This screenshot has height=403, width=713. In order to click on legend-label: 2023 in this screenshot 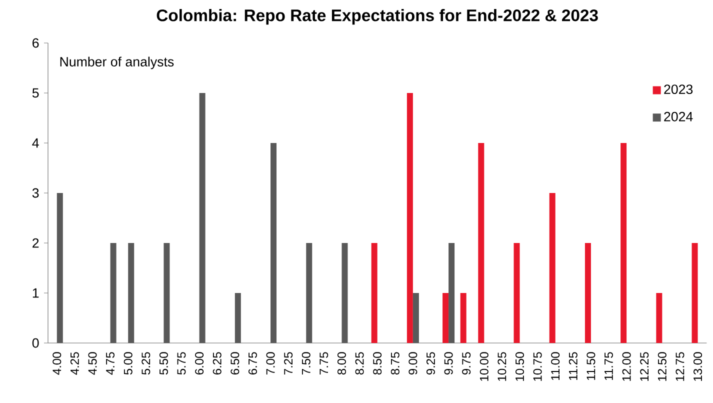, I will do `click(678, 89)`.